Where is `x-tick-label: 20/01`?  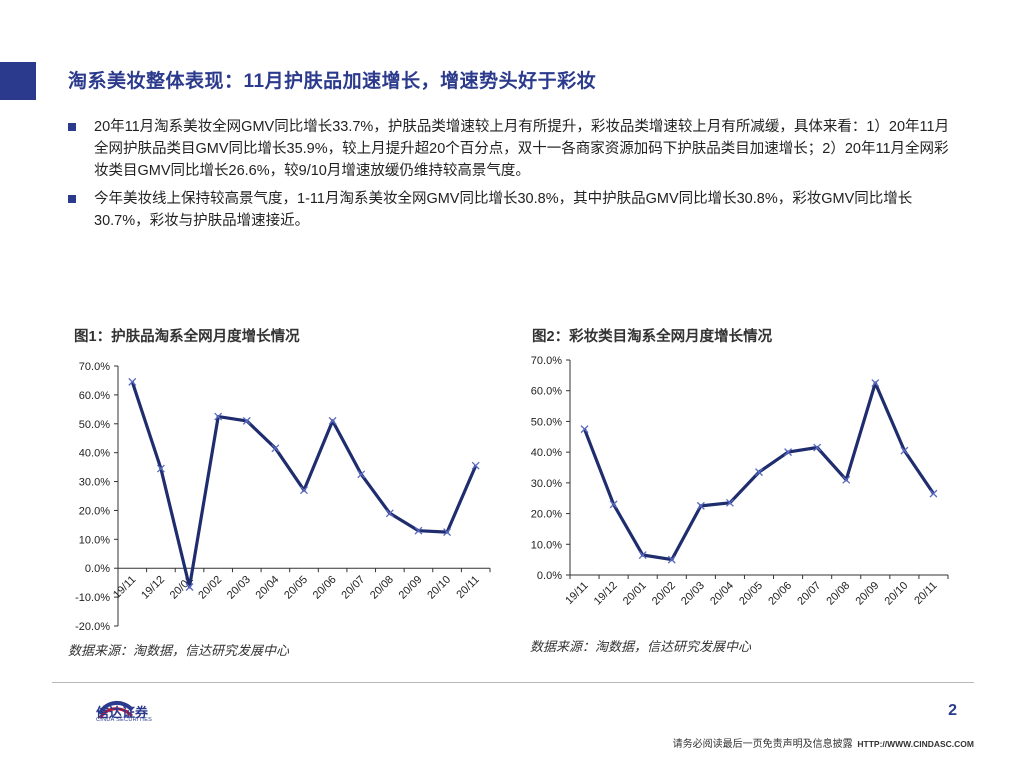
x-tick-label: 20/01 is located at coordinates (635, 594).